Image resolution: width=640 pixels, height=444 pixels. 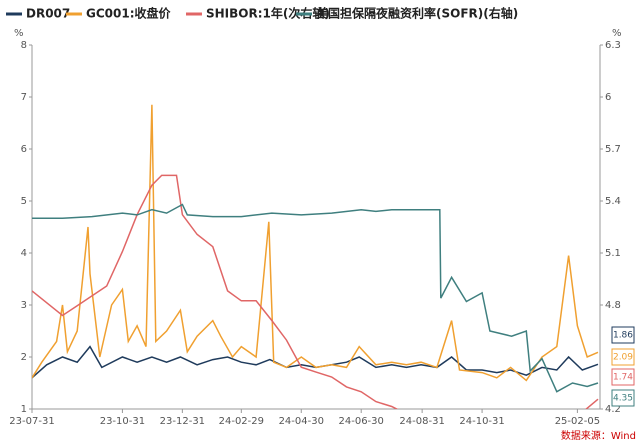 What do you see at coordinates (24, 409) in the screenshot?
I see `y-tick-label: 1` at bounding box center [24, 409].